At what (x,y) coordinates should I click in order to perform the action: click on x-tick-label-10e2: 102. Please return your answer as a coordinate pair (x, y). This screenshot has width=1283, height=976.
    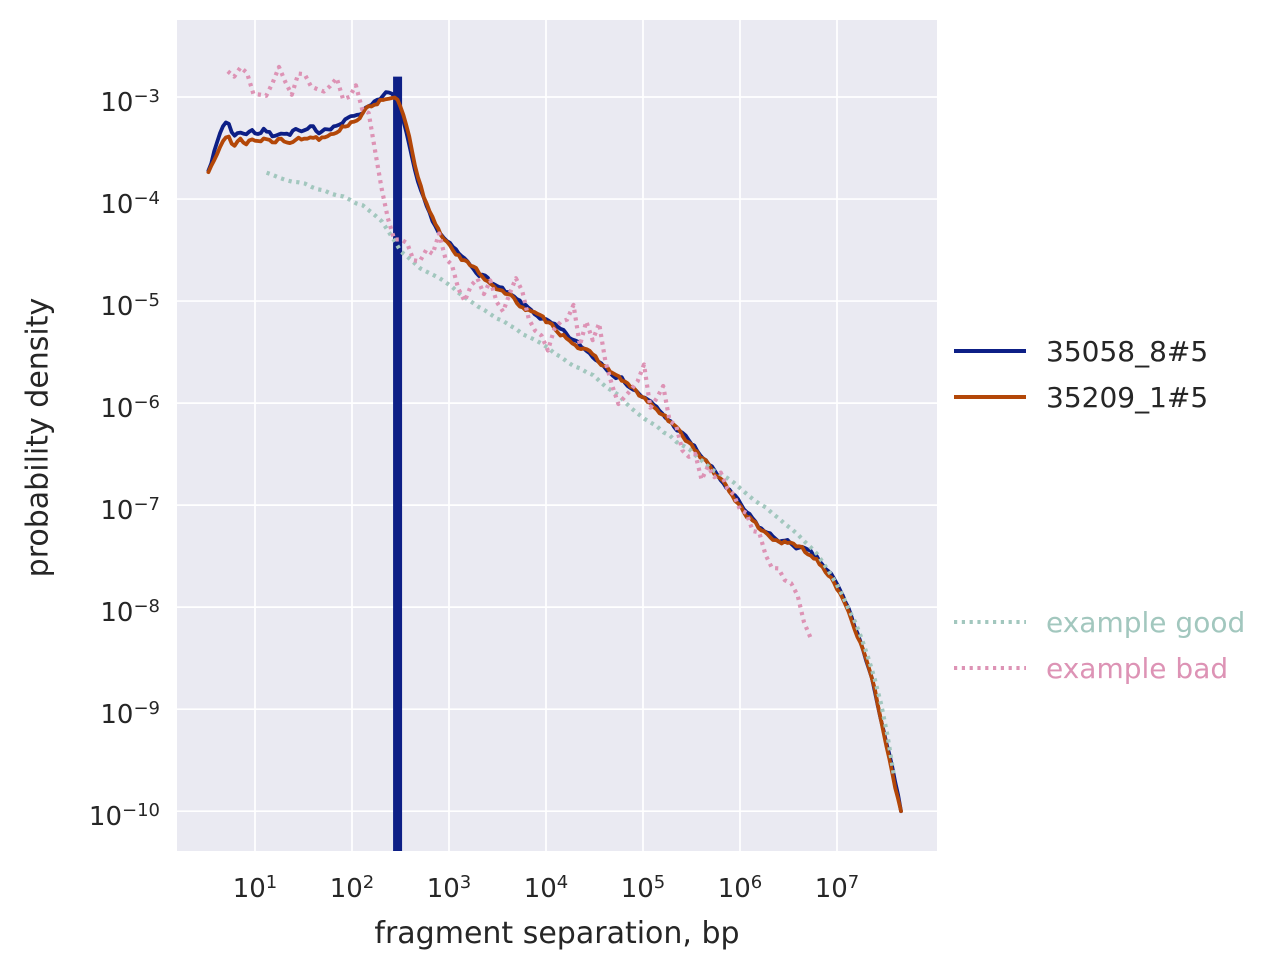
    Looking at the image, I should click on (352, 888).